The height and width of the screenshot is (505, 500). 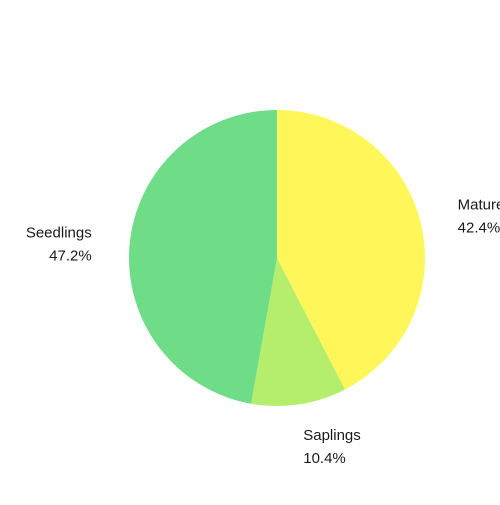 I want to click on slice-percent-seedlings: 47.2%, so click(x=70, y=255).